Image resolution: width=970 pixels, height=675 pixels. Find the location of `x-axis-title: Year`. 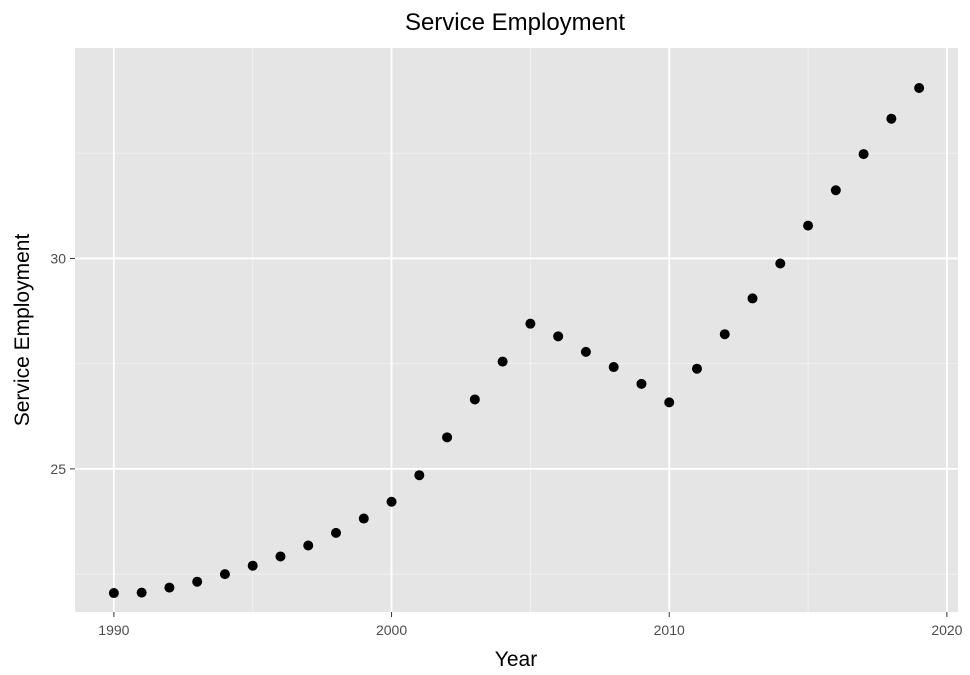

x-axis-title: Year is located at coordinates (516, 659).